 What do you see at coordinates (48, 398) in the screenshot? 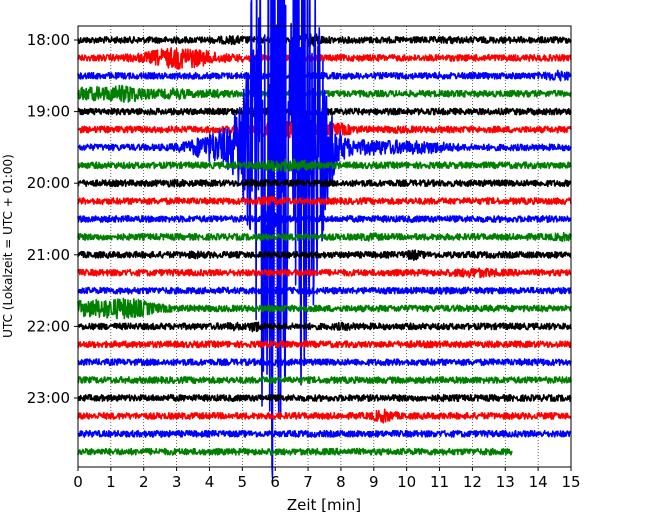
I see `y-tick-label: 23:00` at bounding box center [48, 398].